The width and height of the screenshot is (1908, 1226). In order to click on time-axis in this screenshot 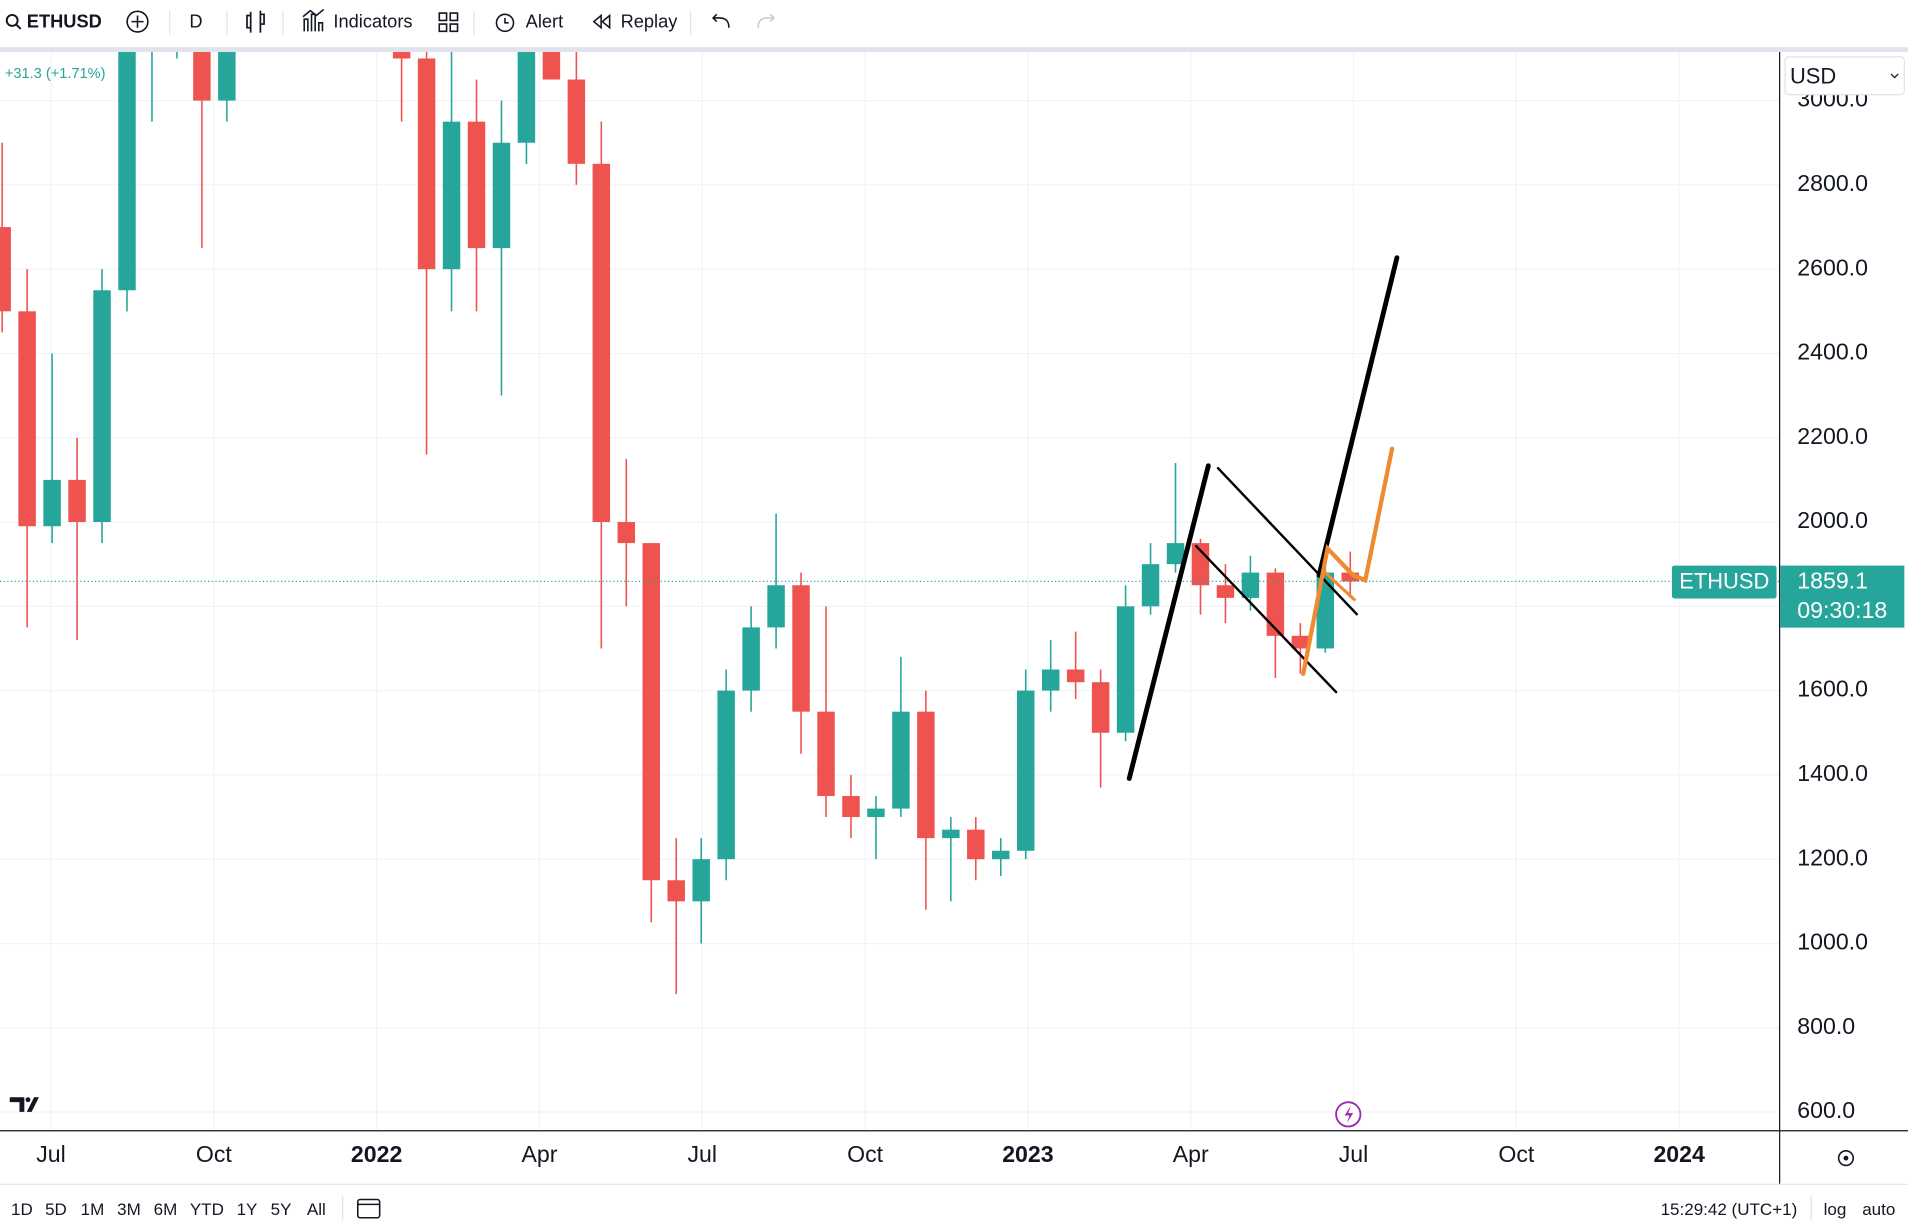, I will do `click(890, 1157)`.